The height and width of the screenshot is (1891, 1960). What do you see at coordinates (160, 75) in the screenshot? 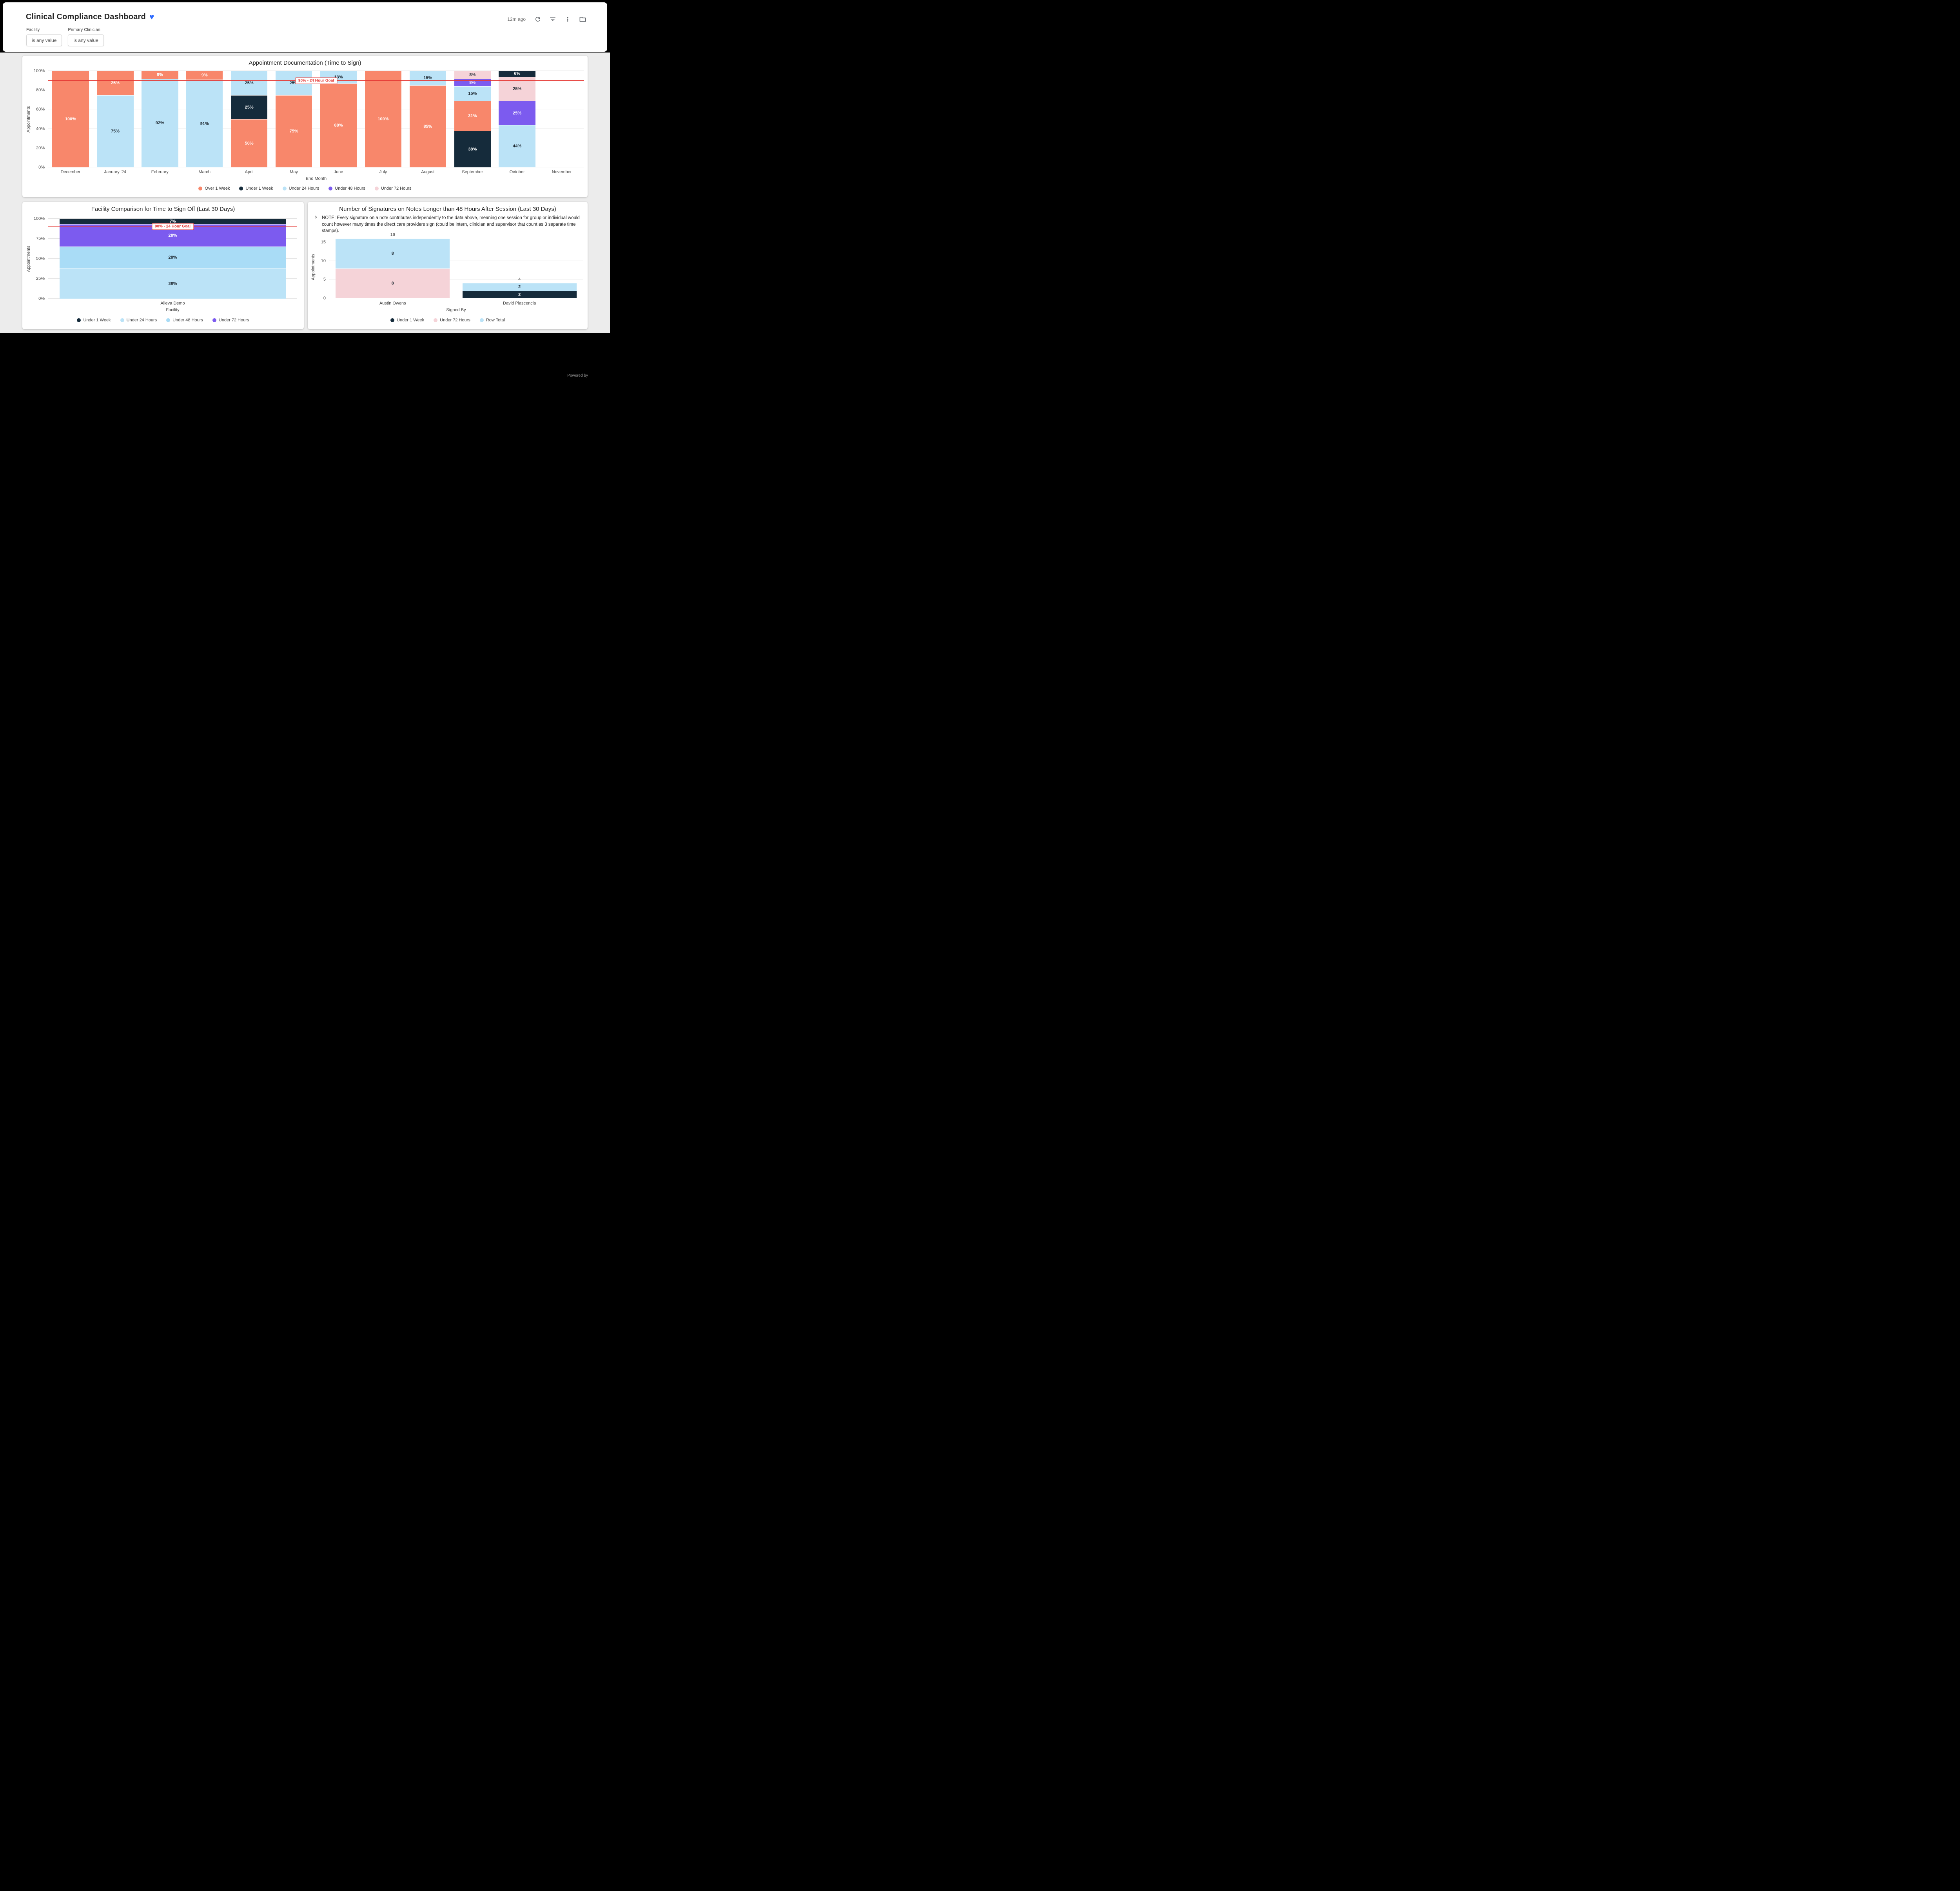
I see `bar-segment-over-1-week: 8%` at bounding box center [160, 75].